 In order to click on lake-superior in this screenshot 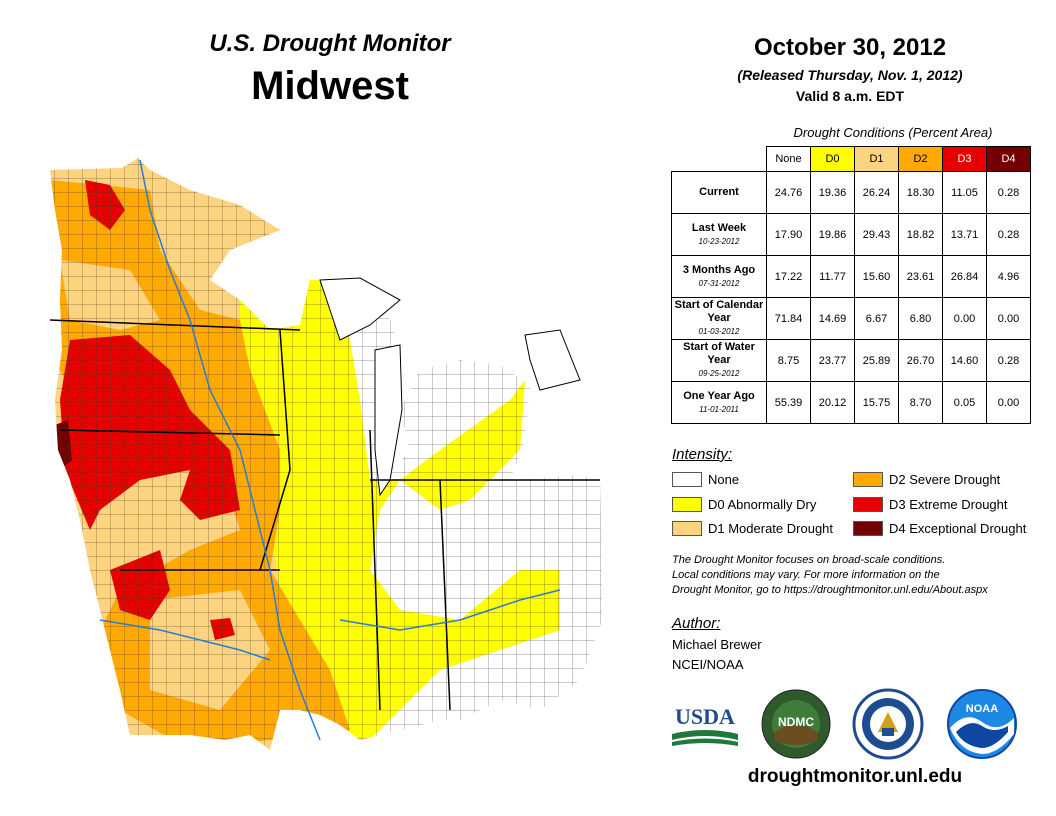, I will do `click(360, 309)`.